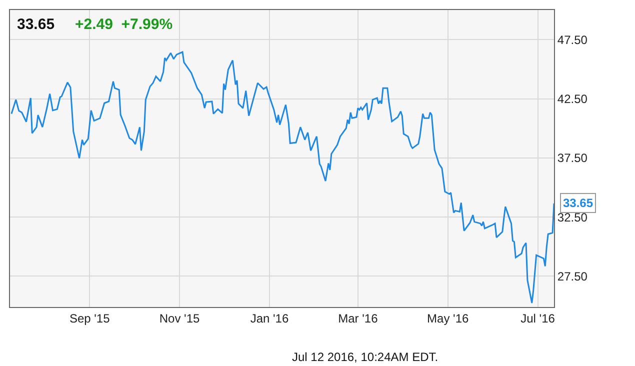 This screenshot has width=635, height=366. Describe the element at coordinates (572, 99) in the screenshot. I see `y-tick-label: 42.50` at that location.